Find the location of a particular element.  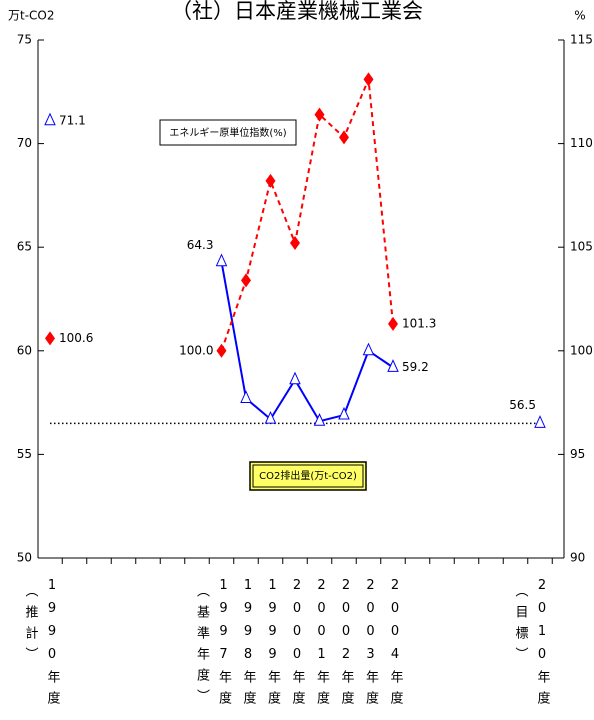

data-label: 56.5 is located at coordinates (522, 405).